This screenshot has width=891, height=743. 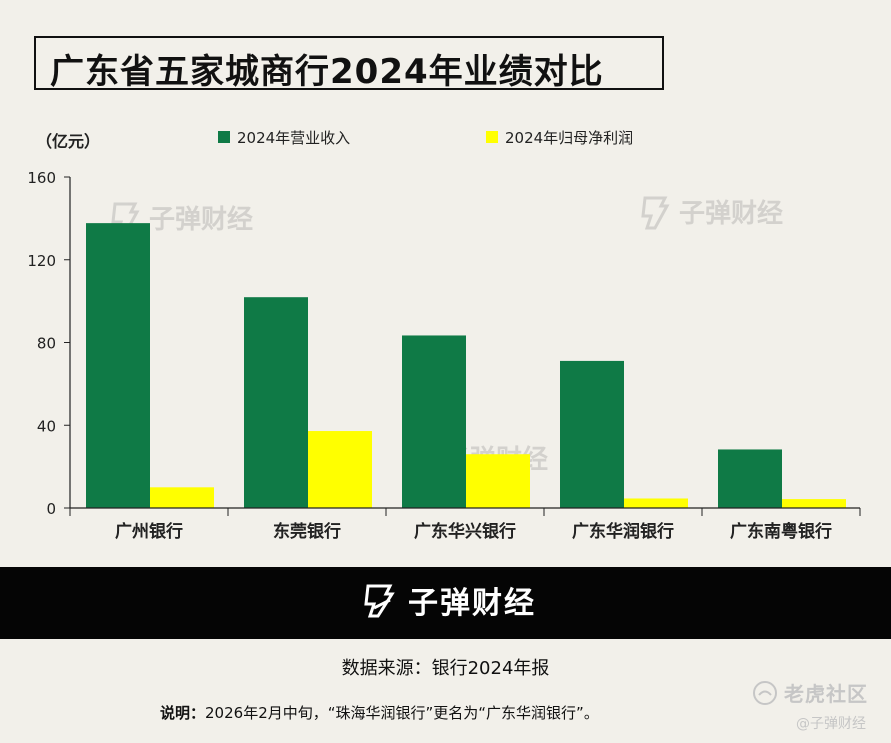 What do you see at coordinates (46, 344) in the screenshot?
I see `y-tick-label: 80` at bounding box center [46, 344].